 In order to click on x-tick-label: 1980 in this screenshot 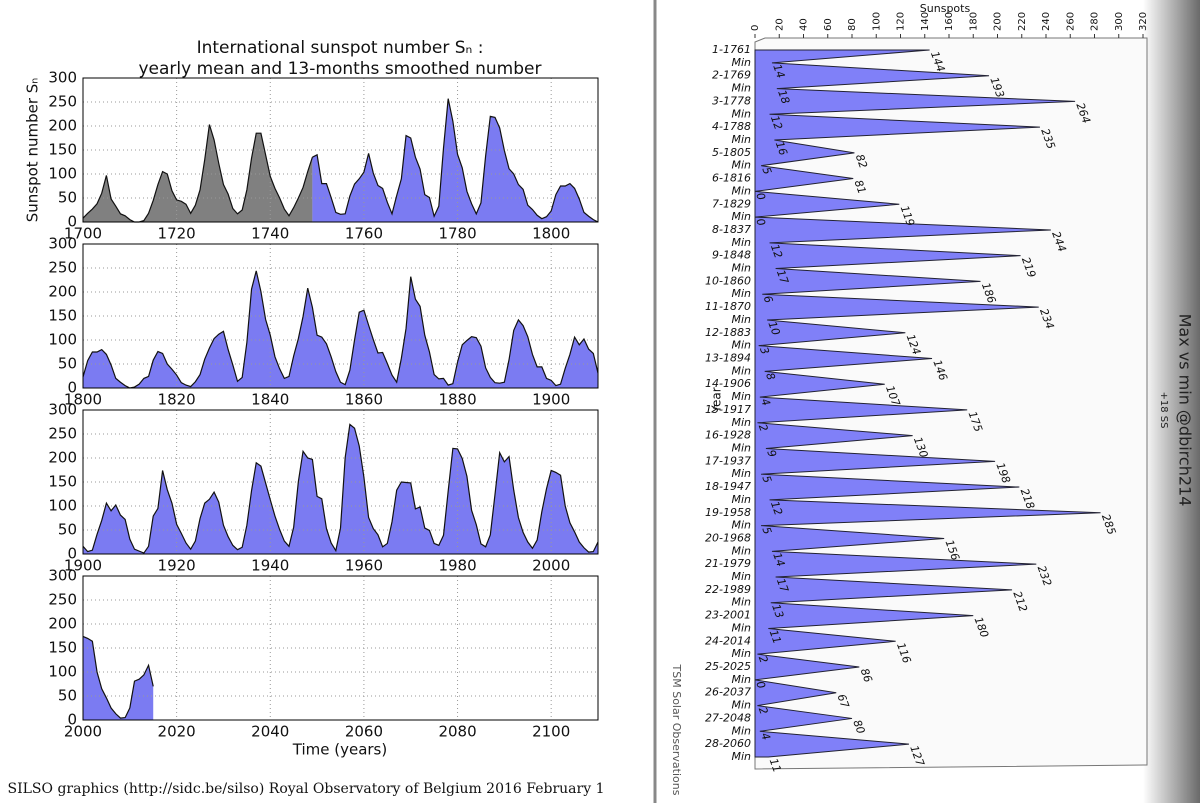, I will do `click(457, 566)`.